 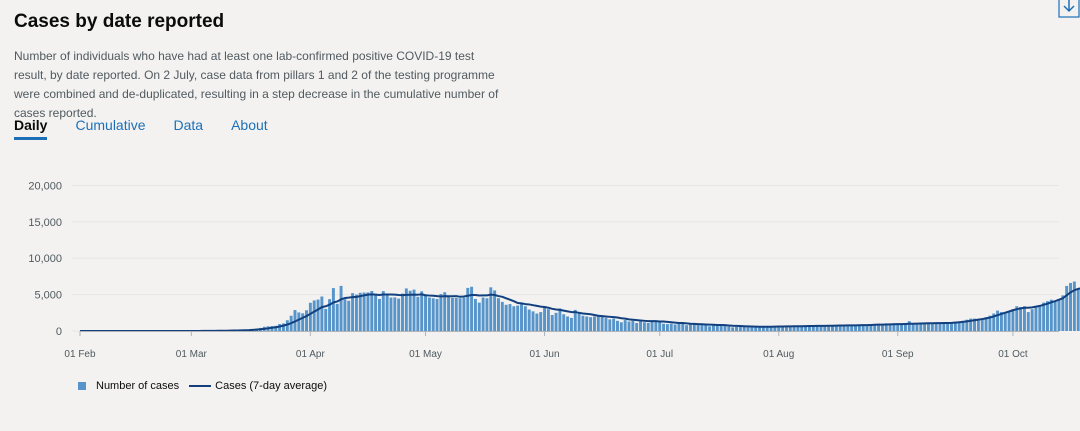 What do you see at coordinates (48, 296) in the screenshot?
I see `y-tick-label: 5,000` at bounding box center [48, 296].